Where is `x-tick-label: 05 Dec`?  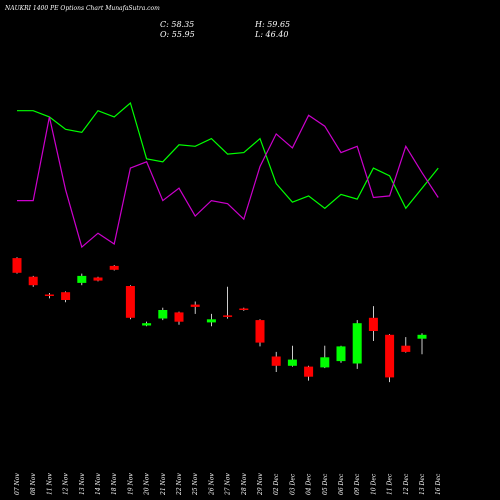
x-tick-label: 05 Dec is located at coordinates (325, 484).